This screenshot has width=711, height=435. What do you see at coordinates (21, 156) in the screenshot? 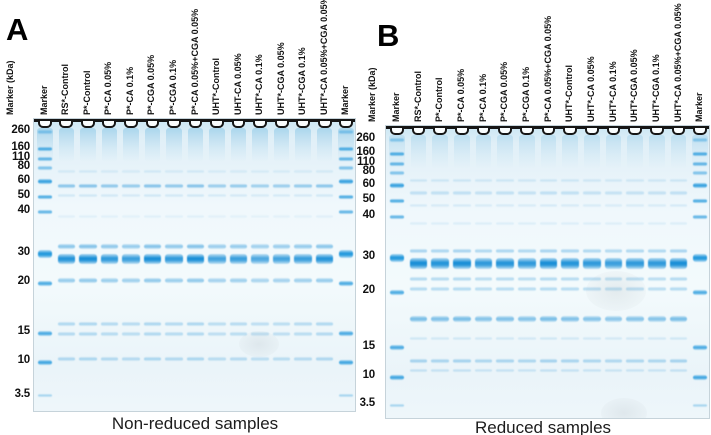
I see `marker-value: 110` at bounding box center [21, 156].